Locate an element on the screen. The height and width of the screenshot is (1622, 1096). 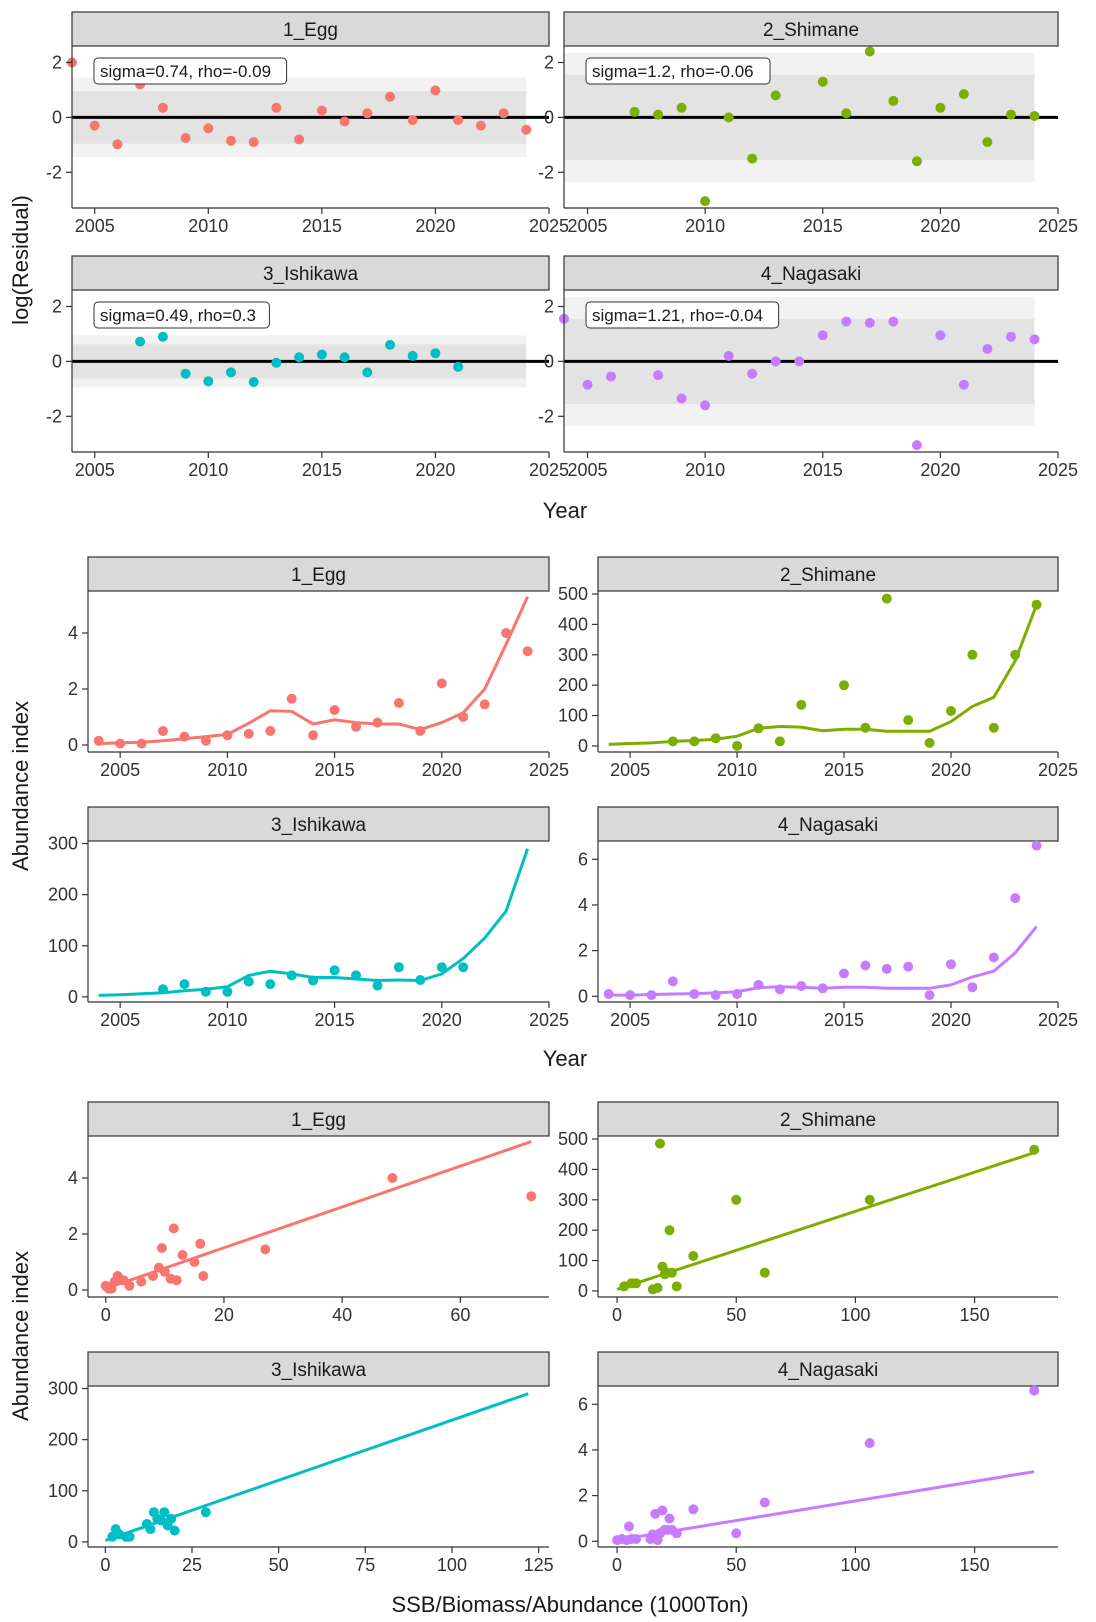
y-tick-label: 400 is located at coordinates (573, 624).